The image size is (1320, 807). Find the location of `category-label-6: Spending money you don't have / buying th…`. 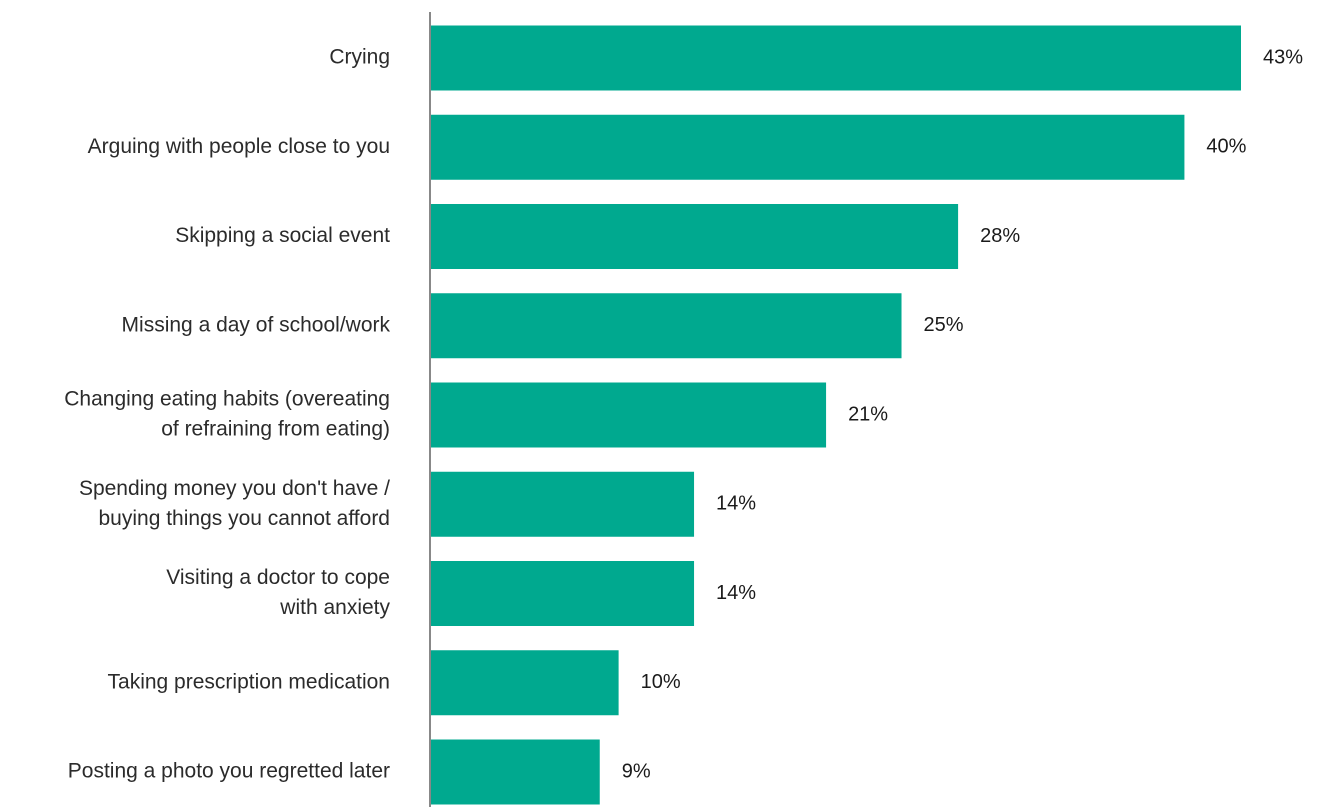

category-label-6: Spending money you don't have / buying th… is located at coordinates (234, 503).